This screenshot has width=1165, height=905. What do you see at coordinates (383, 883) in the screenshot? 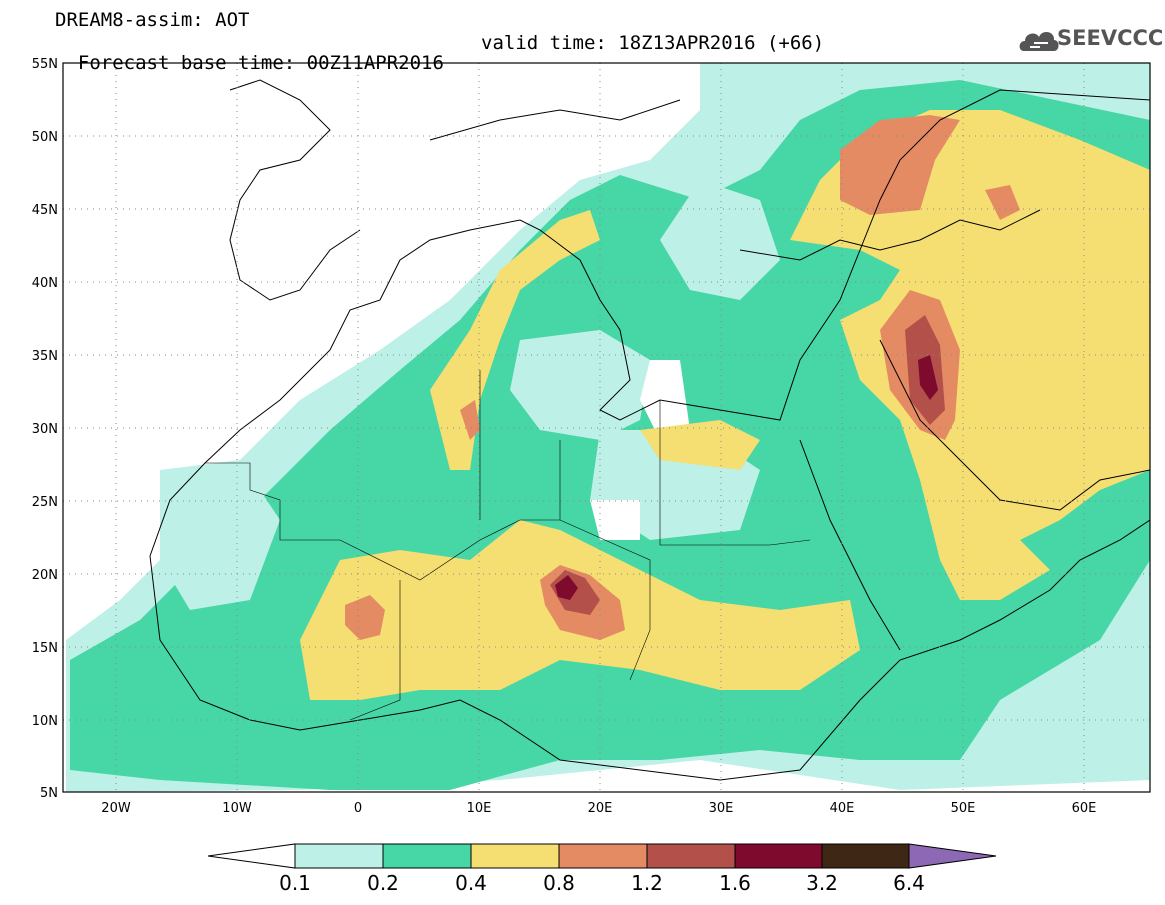
I see `colorbar-label: 0.2` at bounding box center [383, 883].